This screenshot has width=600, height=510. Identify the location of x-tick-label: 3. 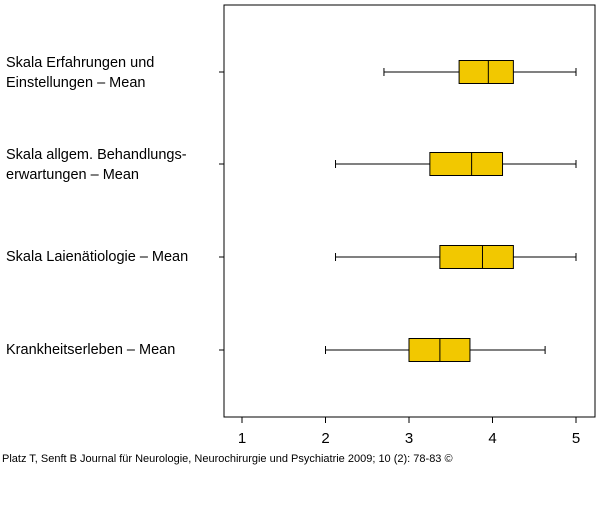
(409, 438).